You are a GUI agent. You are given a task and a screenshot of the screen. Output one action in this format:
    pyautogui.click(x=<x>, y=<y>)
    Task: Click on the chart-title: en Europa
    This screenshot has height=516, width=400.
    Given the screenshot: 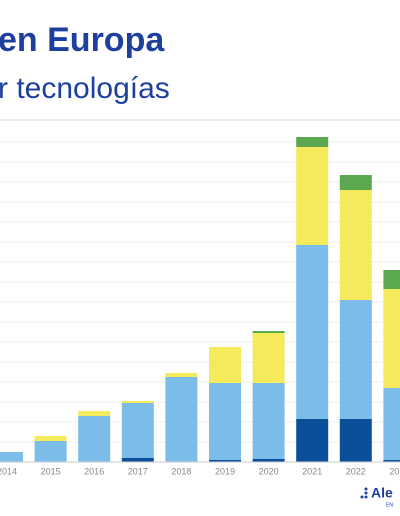 What is the action you would take?
    pyautogui.click(x=82, y=40)
    